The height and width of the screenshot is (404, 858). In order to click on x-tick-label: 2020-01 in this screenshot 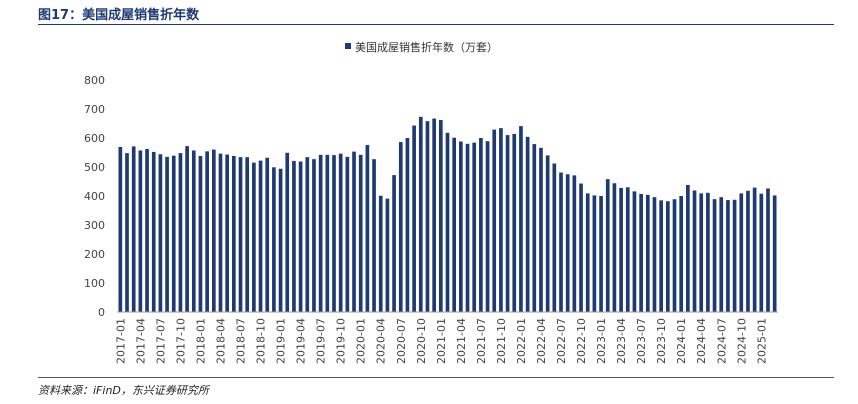, I will do `click(361, 341)`.